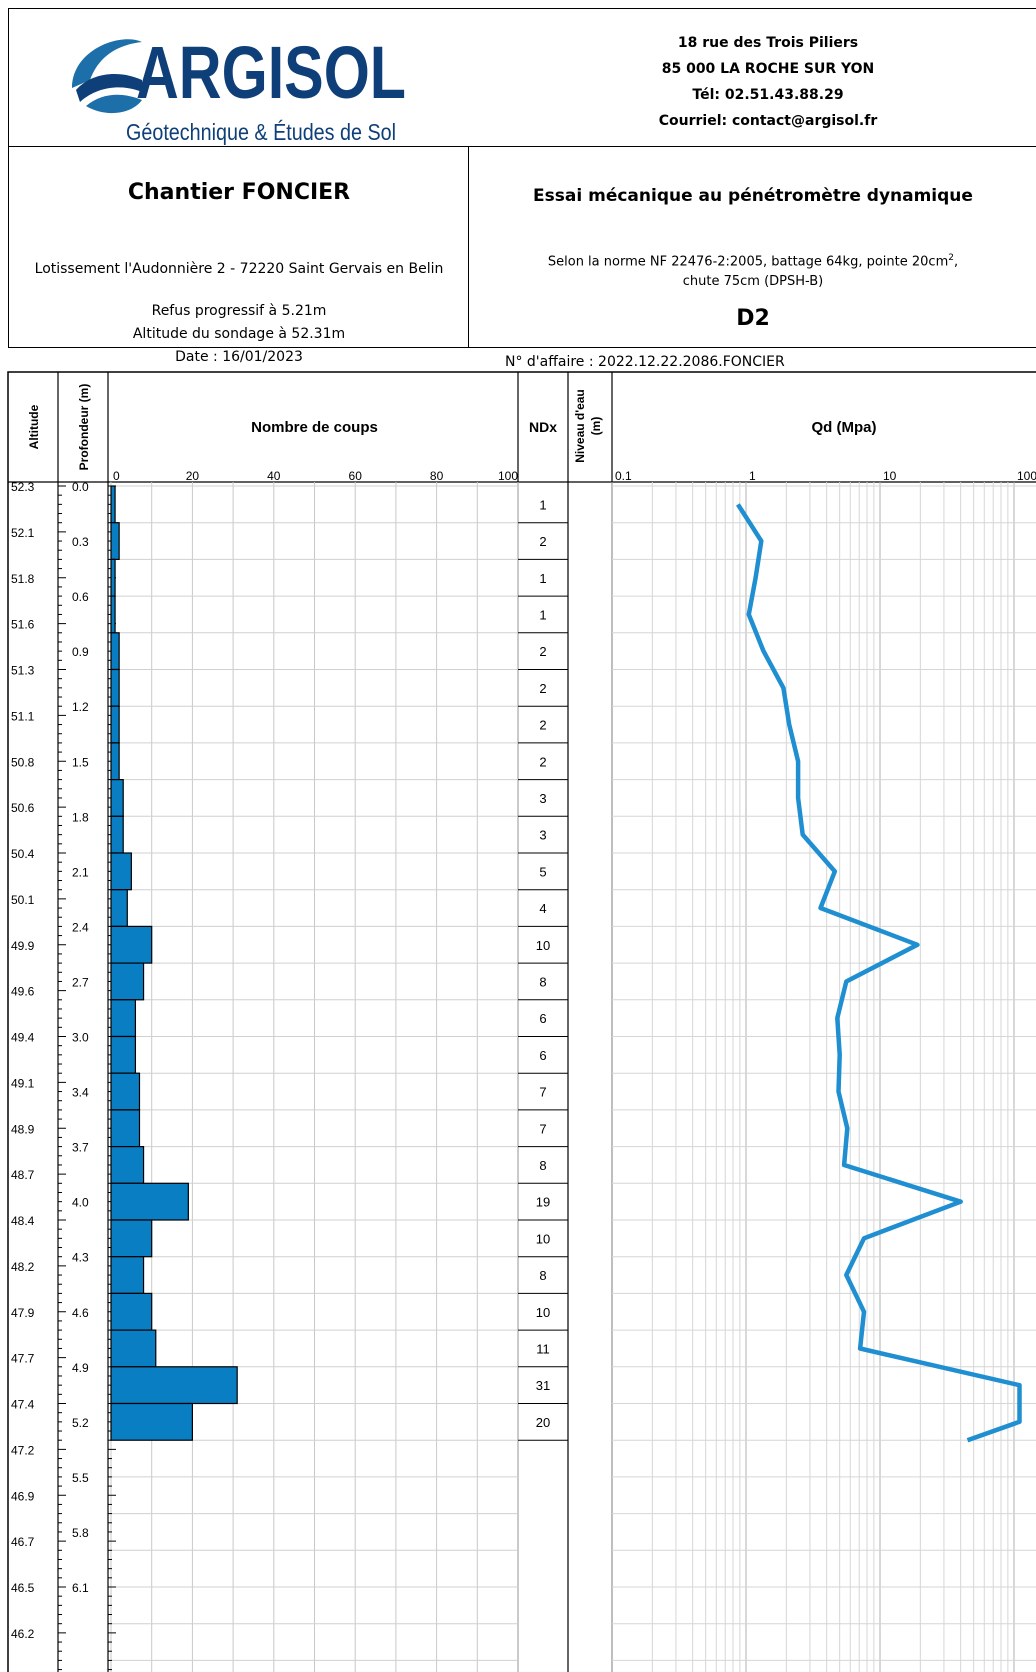 The image size is (1036, 1672). I want to click on qd-tick-label: 100, so click(1026, 476).